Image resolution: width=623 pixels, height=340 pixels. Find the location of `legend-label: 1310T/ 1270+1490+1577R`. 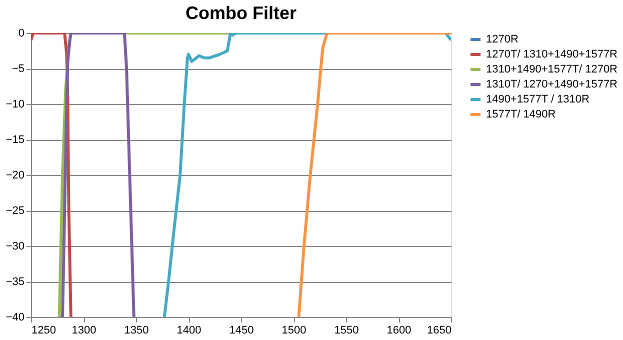

legend-label: 1310T/ 1270+1490+1577R is located at coordinates (552, 84).